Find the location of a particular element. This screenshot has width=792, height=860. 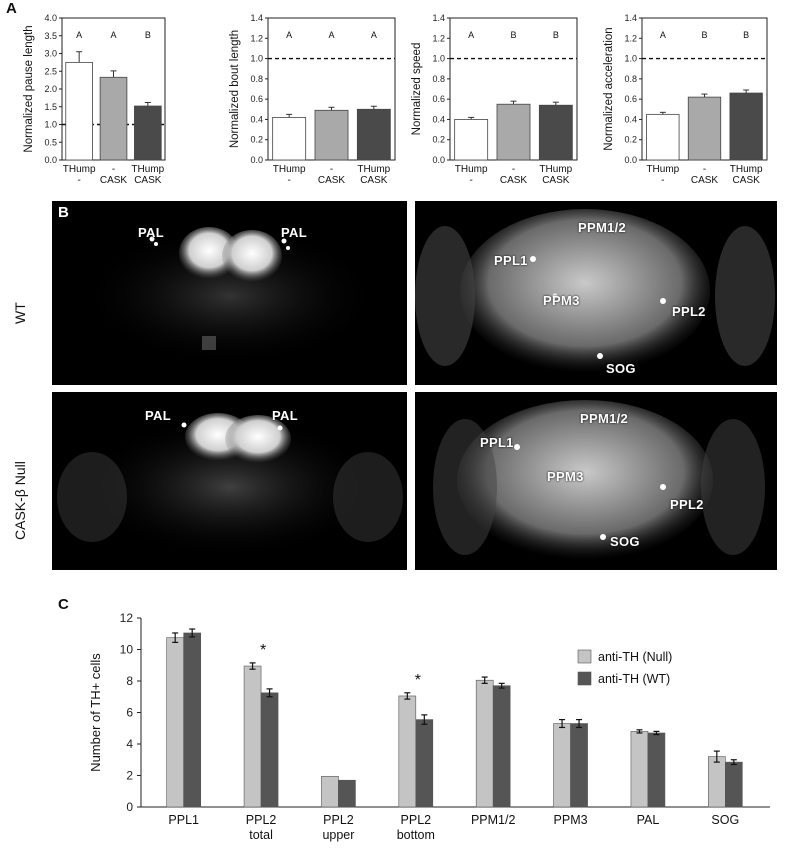

y-tick-label: 8 is located at coordinates (129, 681).